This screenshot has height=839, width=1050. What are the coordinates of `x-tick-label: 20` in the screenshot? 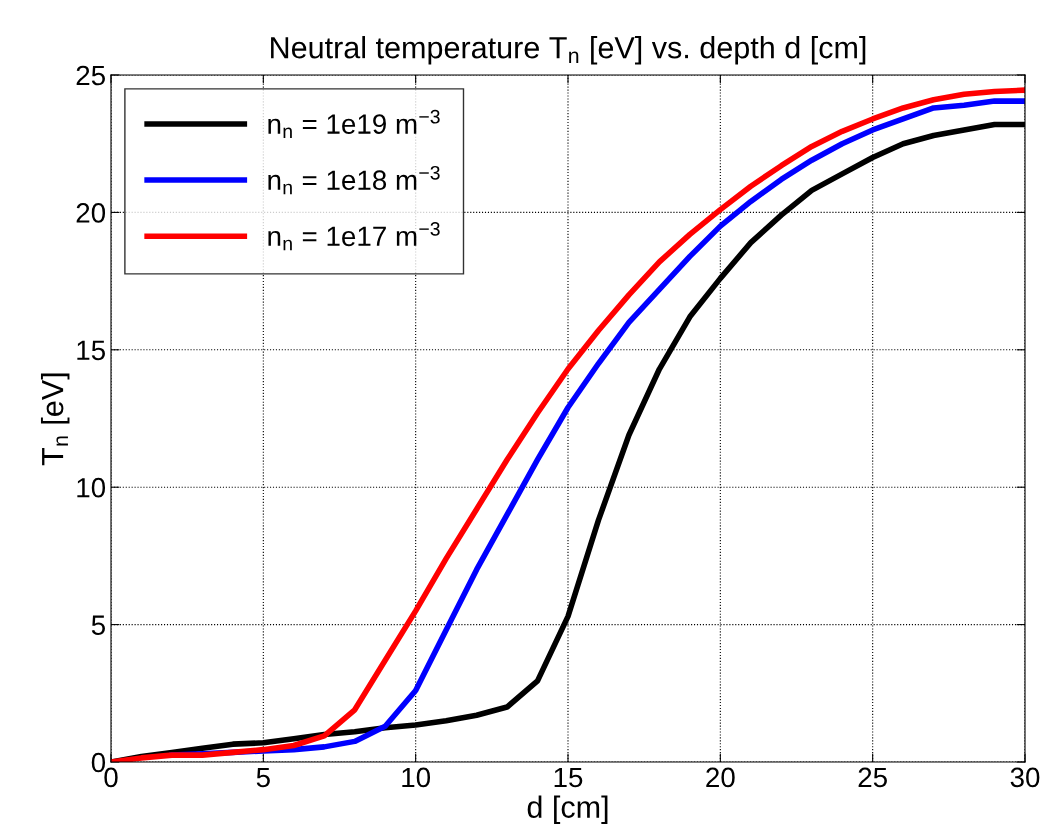 It's located at (720, 777).